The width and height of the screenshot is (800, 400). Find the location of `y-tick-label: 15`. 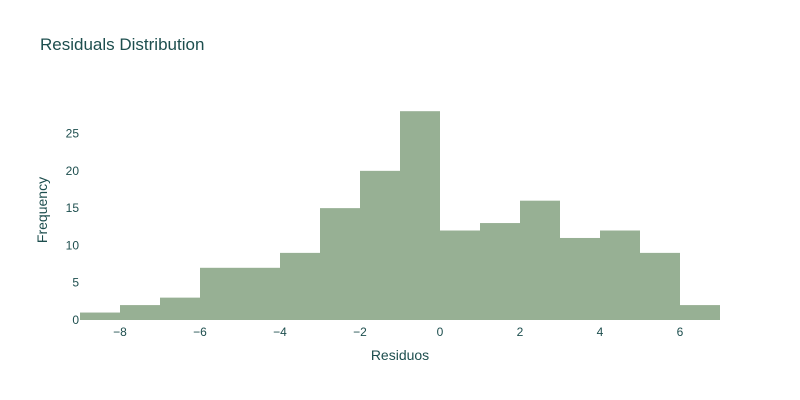

y-tick-label: 15 is located at coordinates (73, 208).